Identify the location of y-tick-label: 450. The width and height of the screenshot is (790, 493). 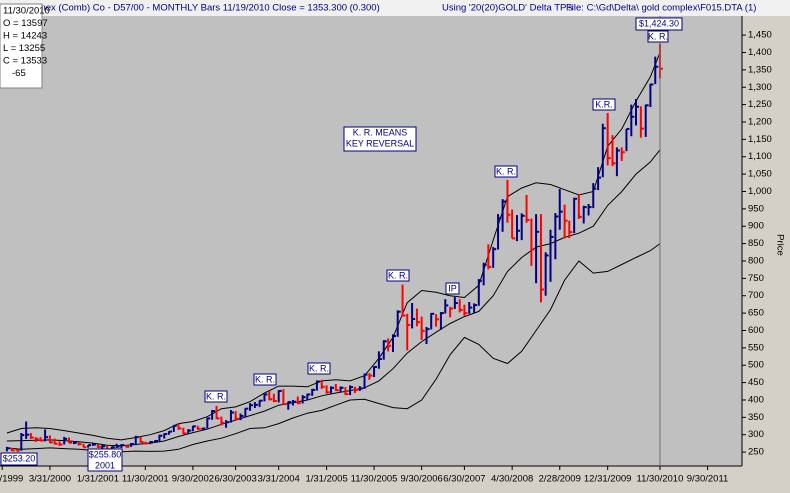
(756, 382).